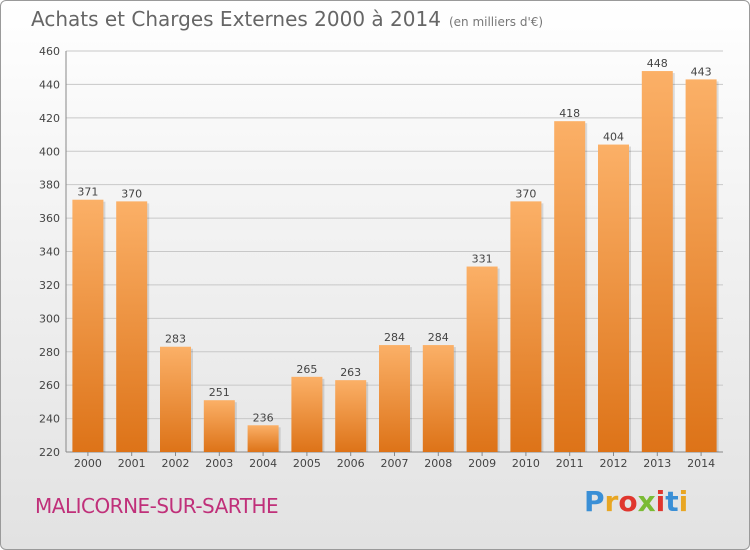 Image resolution: width=750 pixels, height=550 pixels. I want to click on place-name: MALICORNE-SUR-SARTHE, so click(157, 506).